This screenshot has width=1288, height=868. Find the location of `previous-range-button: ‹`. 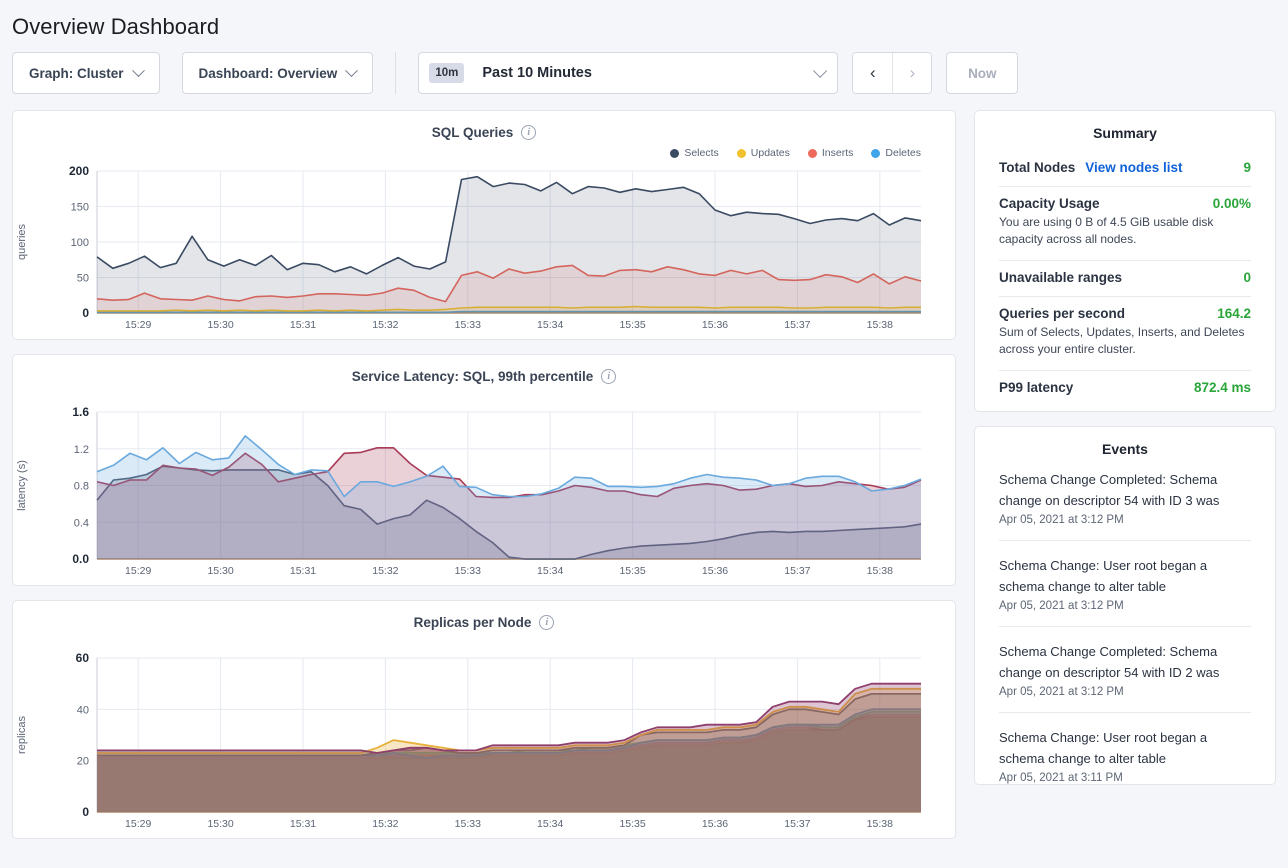

previous-range-button: ‹ is located at coordinates (873, 73).